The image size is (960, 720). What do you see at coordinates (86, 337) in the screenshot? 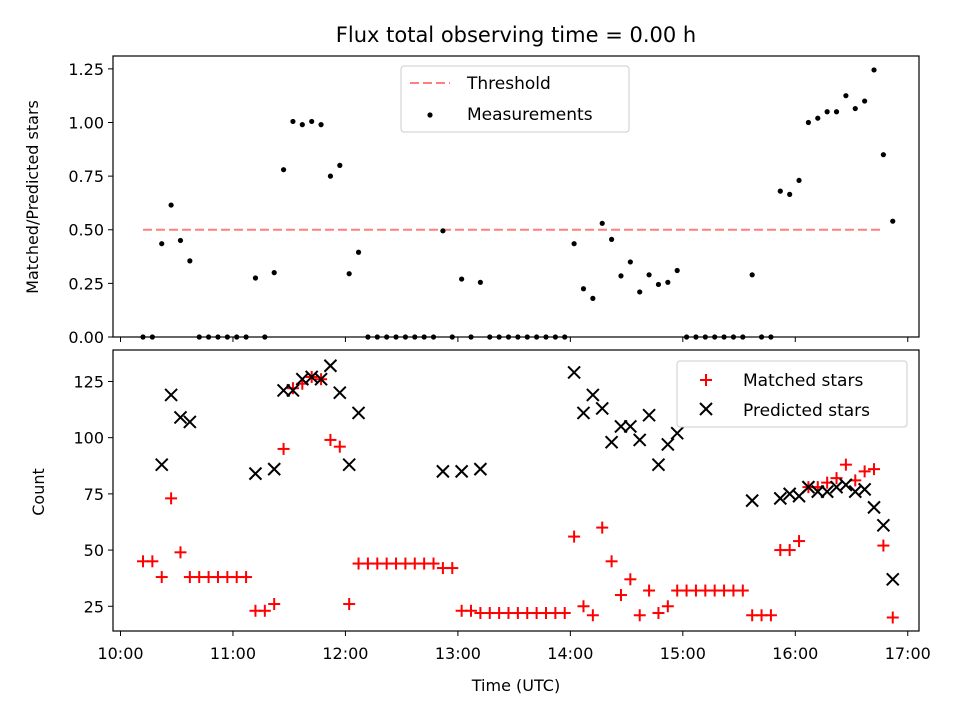
I see `ratio-y-tick-label: 0.00` at bounding box center [86, 337].